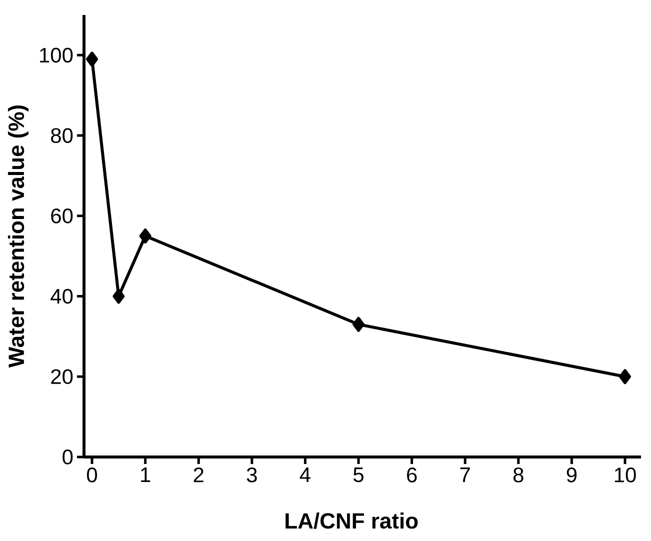 Image resolution: width=651 pixels, height=541 pixels. I want to click on x-tick-label: 2, so click(199, 475).